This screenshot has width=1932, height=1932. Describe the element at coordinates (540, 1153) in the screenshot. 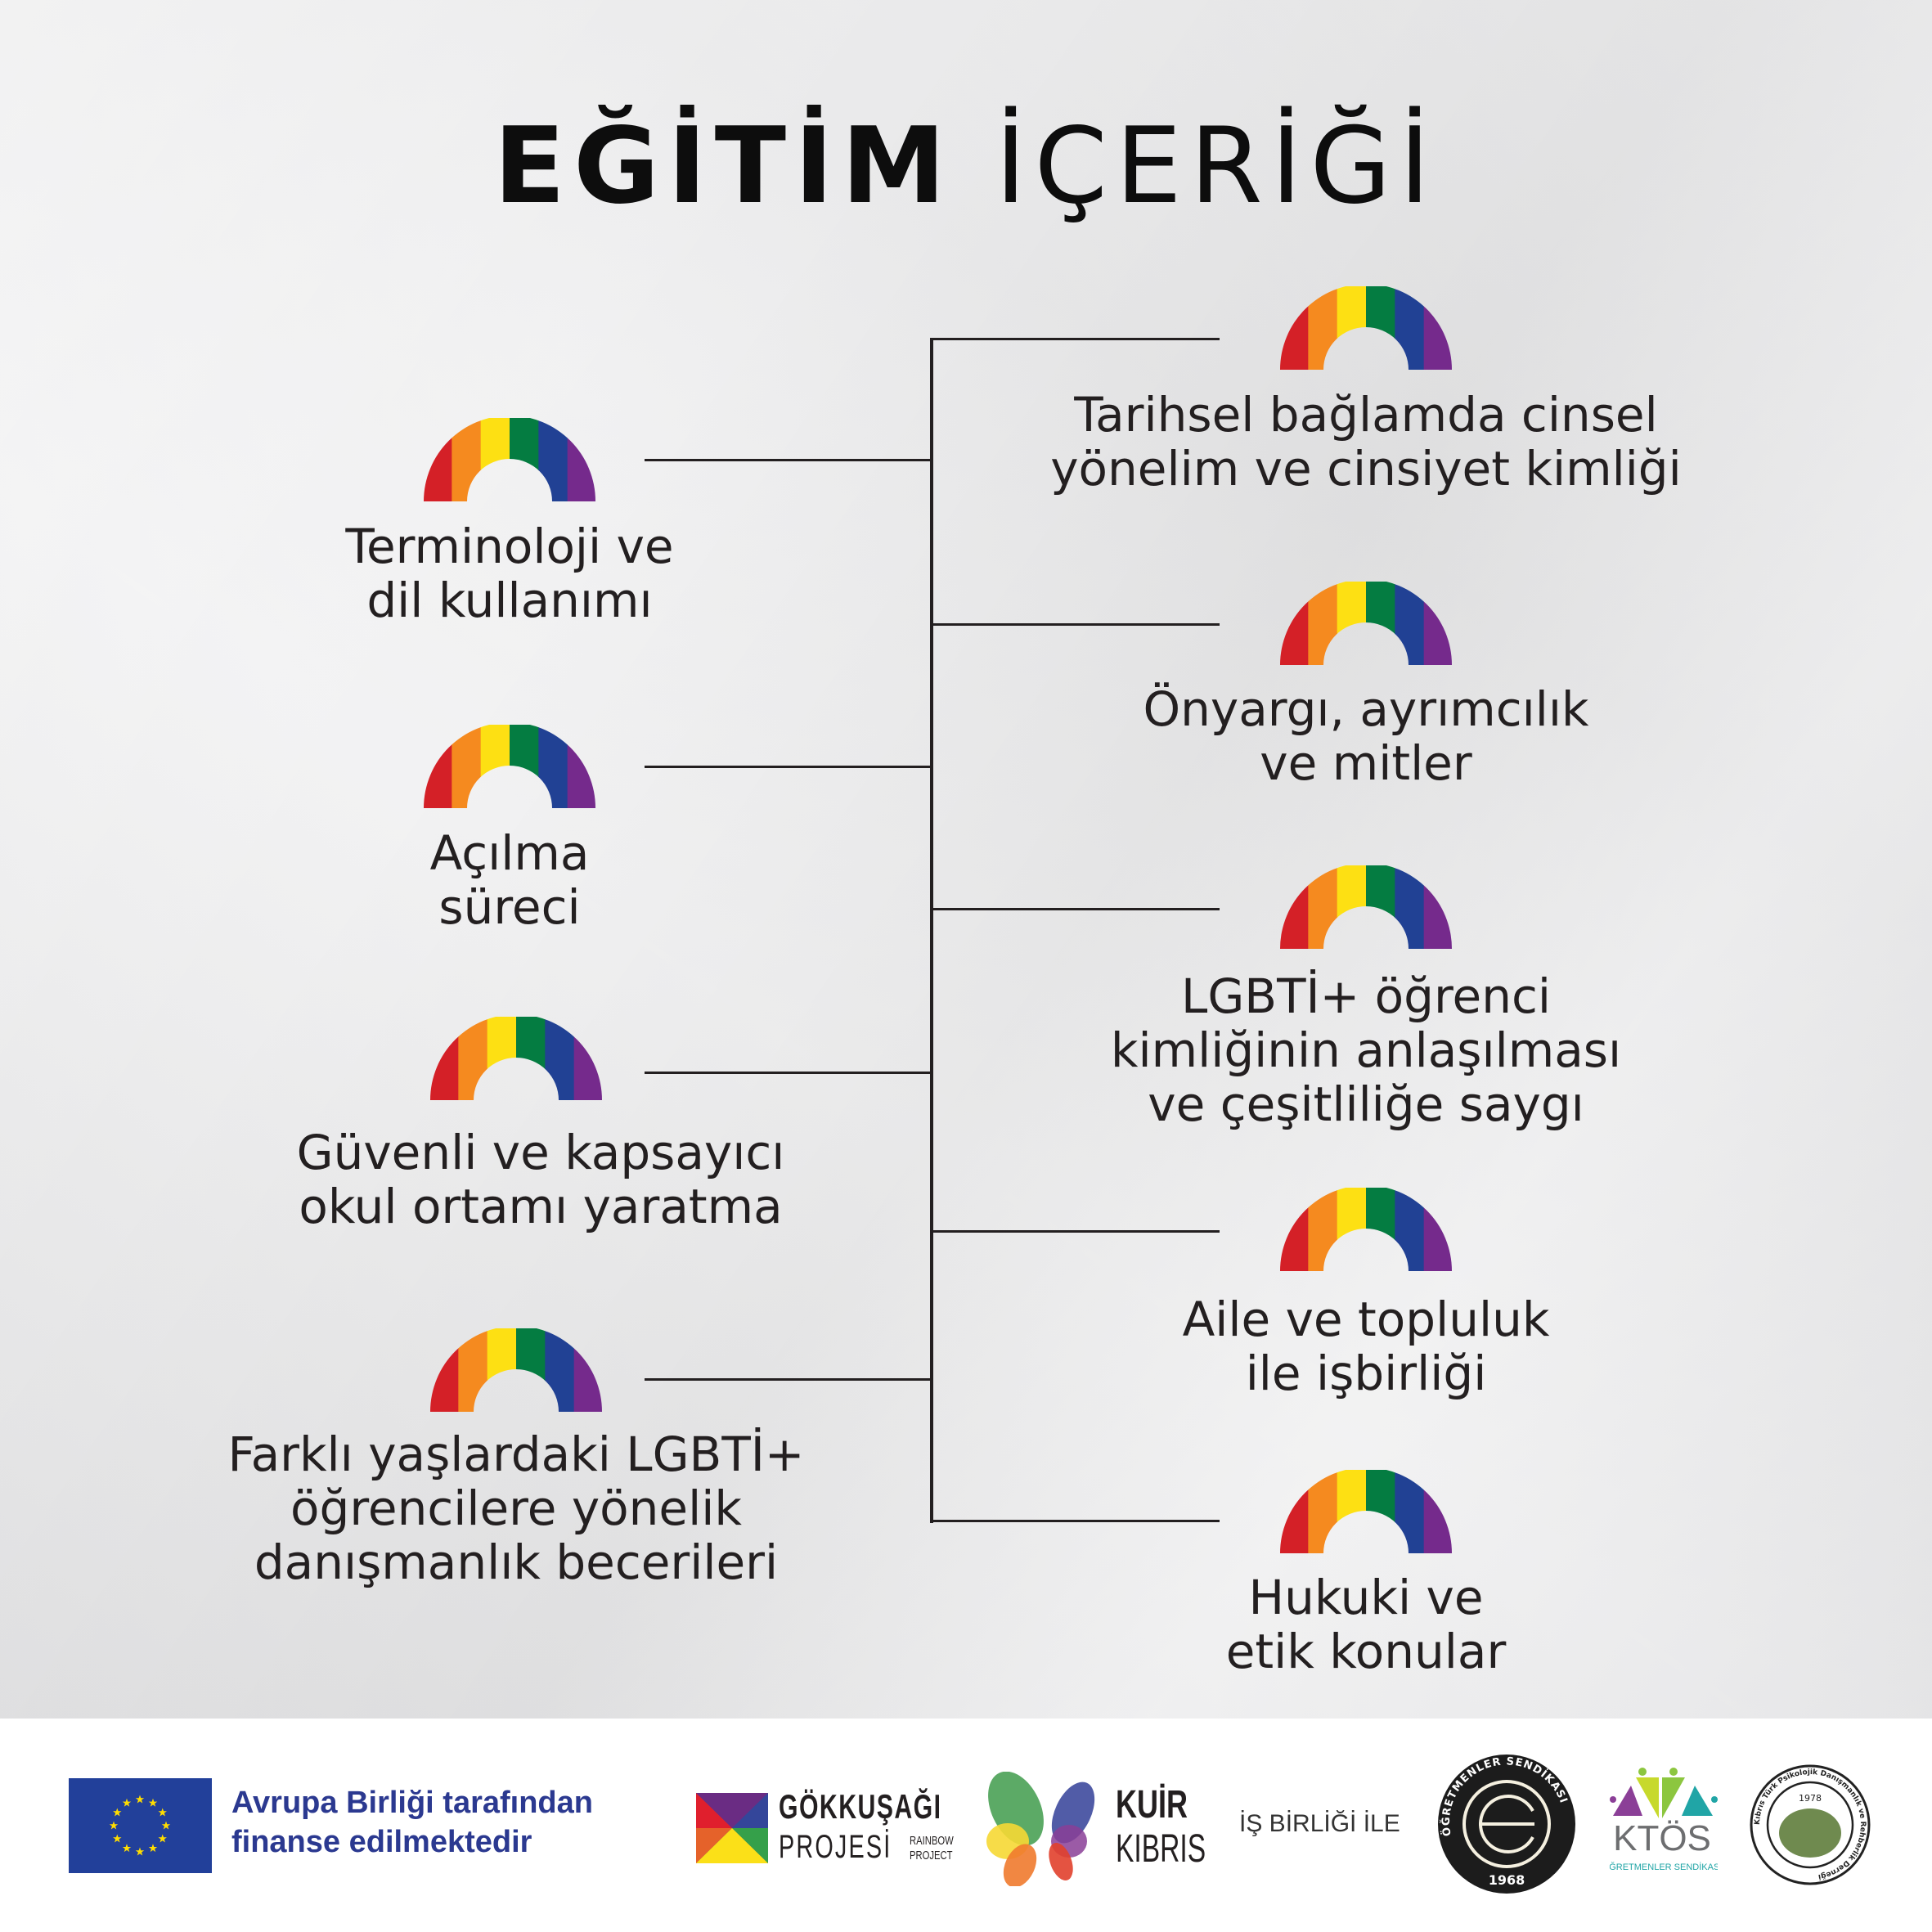

I see `topic-label-line: Güvenli ve kapsayıcı` at that location.